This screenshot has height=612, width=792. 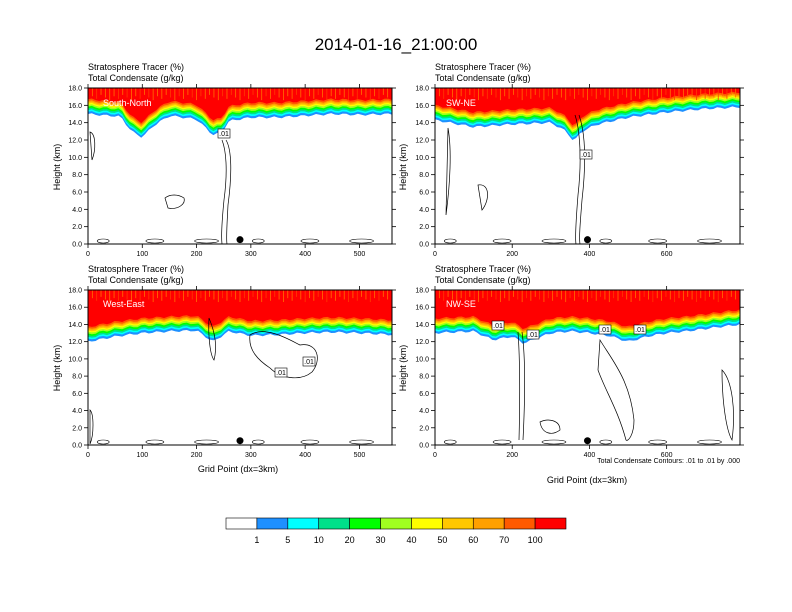 I want to click on colorbar-label: 100, so click(x=535, y=540).